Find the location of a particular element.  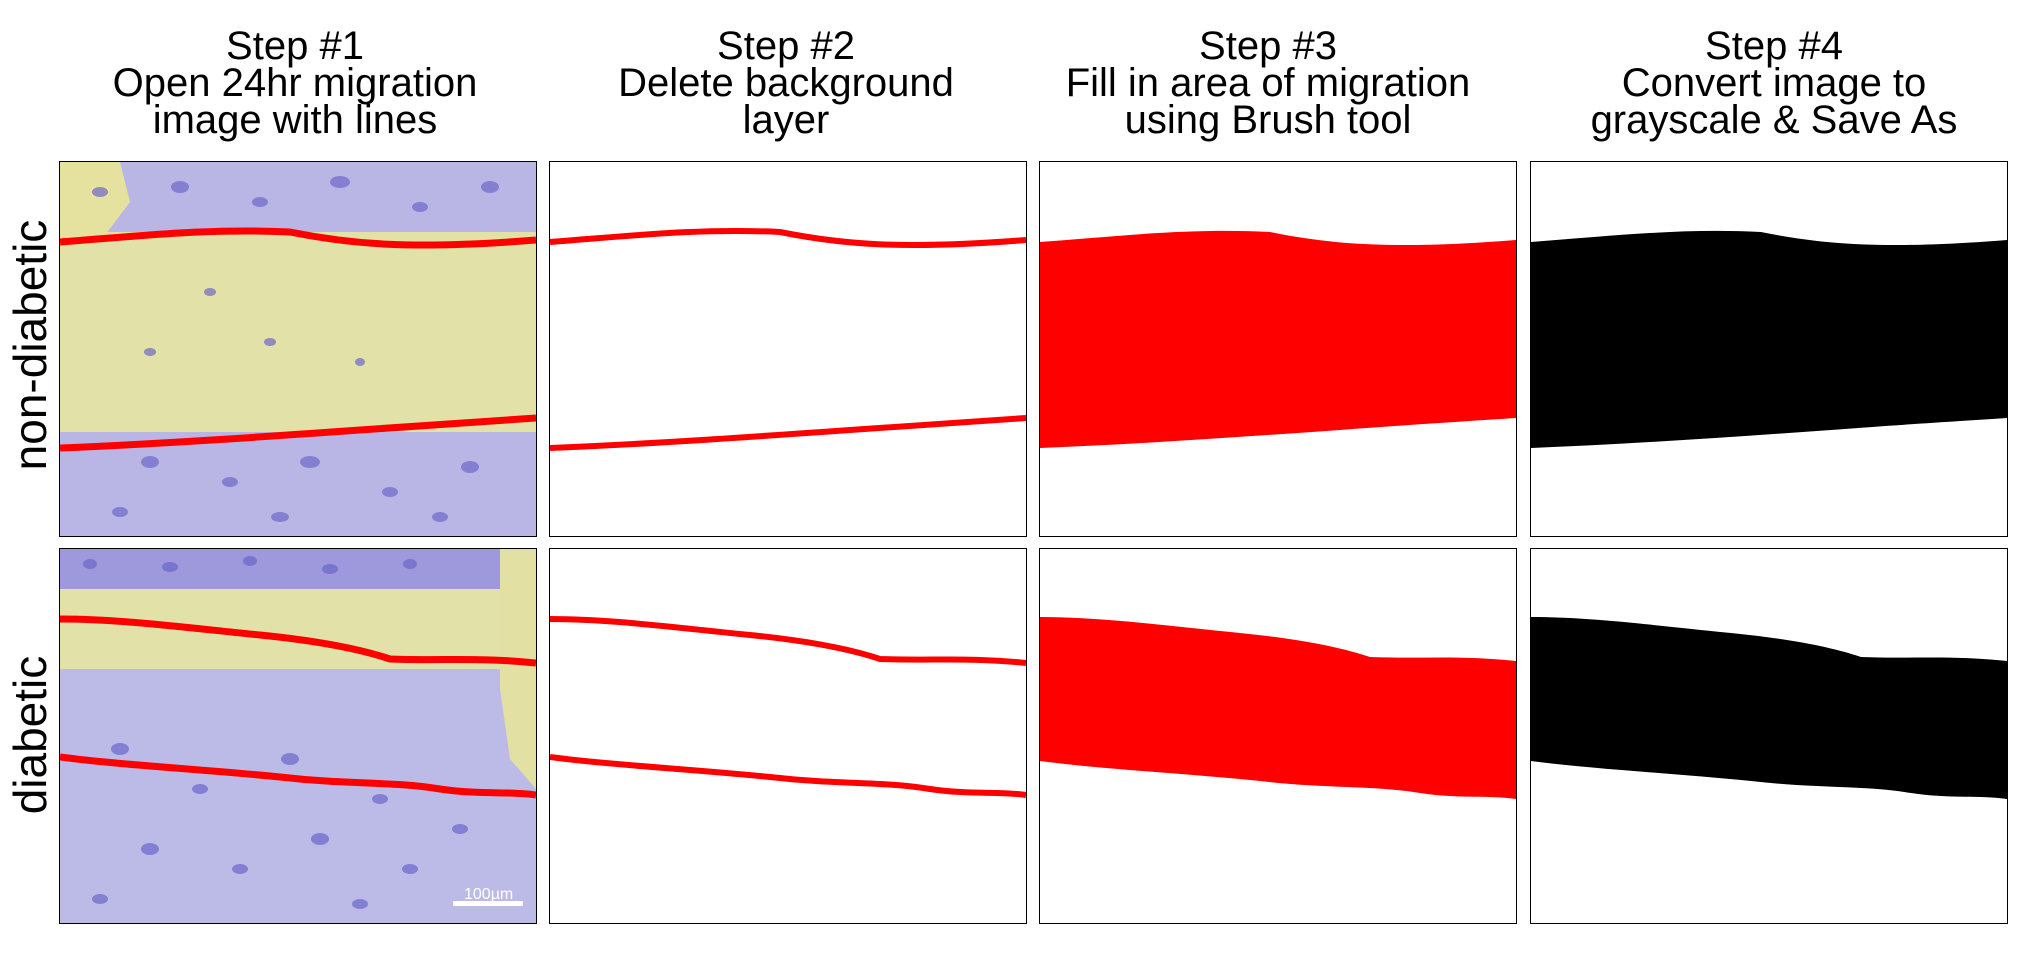

step-3-line1: Fill in area of migration is located at coordinates (1268, 83).